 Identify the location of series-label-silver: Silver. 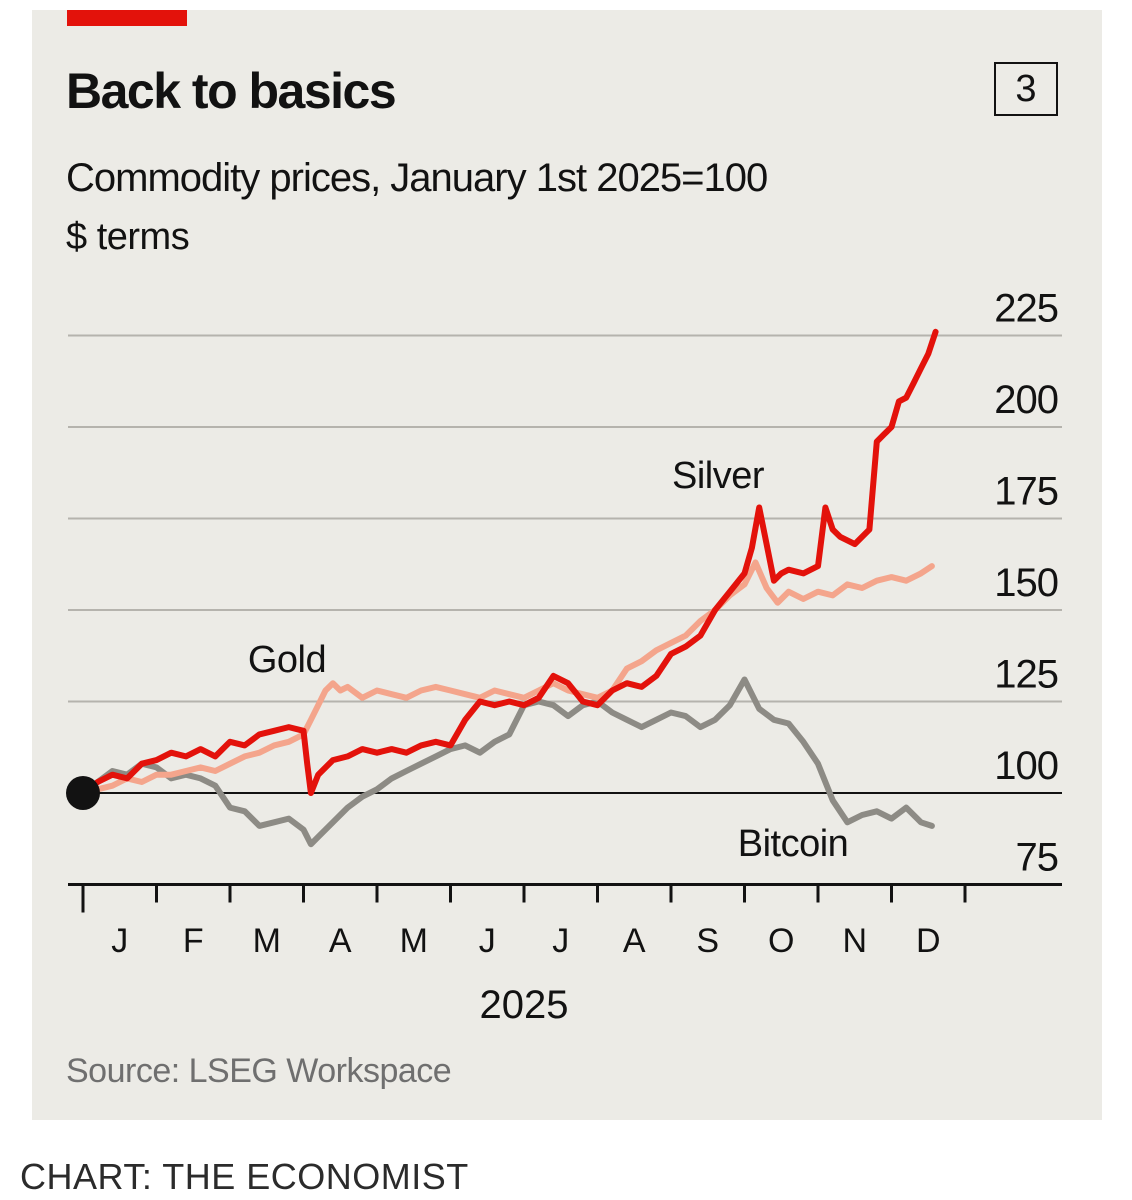
(718, 476).